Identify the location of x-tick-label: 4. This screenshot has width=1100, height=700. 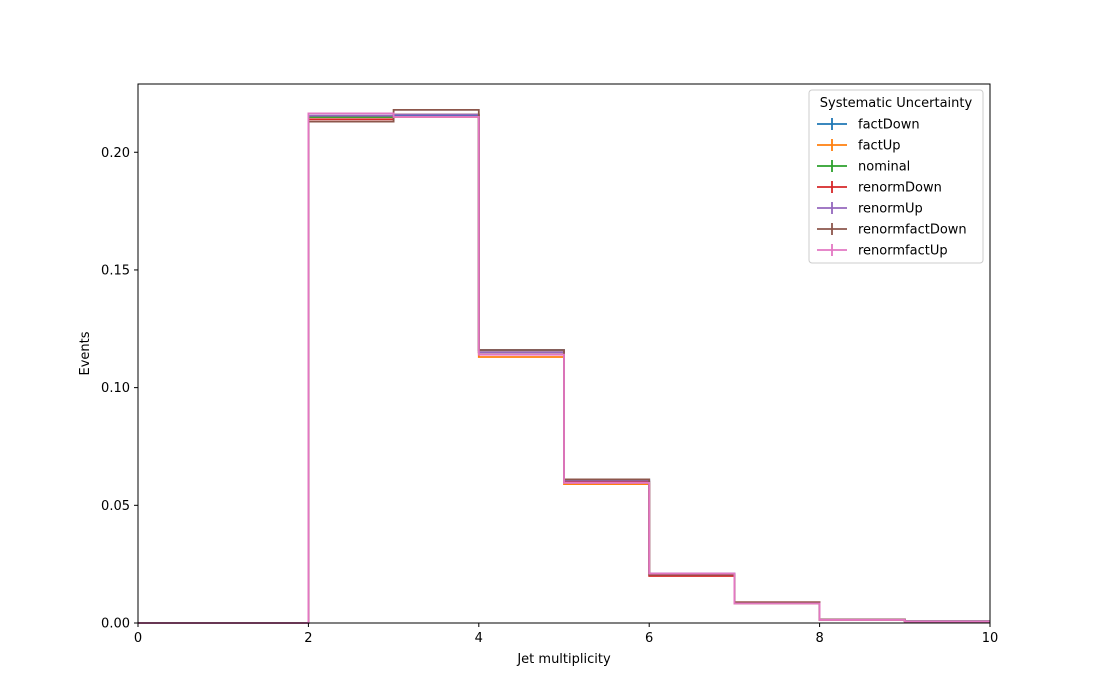
(479, 638).